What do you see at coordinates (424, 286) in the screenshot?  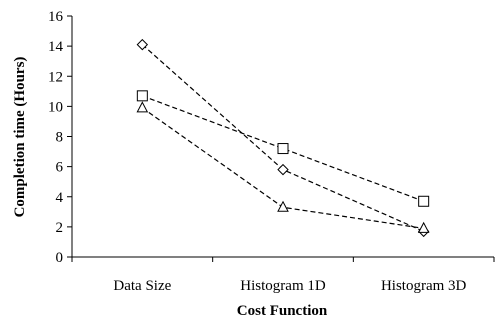 I see `x-tick-label: Histogram 3D` at bounding box center [424, 286].